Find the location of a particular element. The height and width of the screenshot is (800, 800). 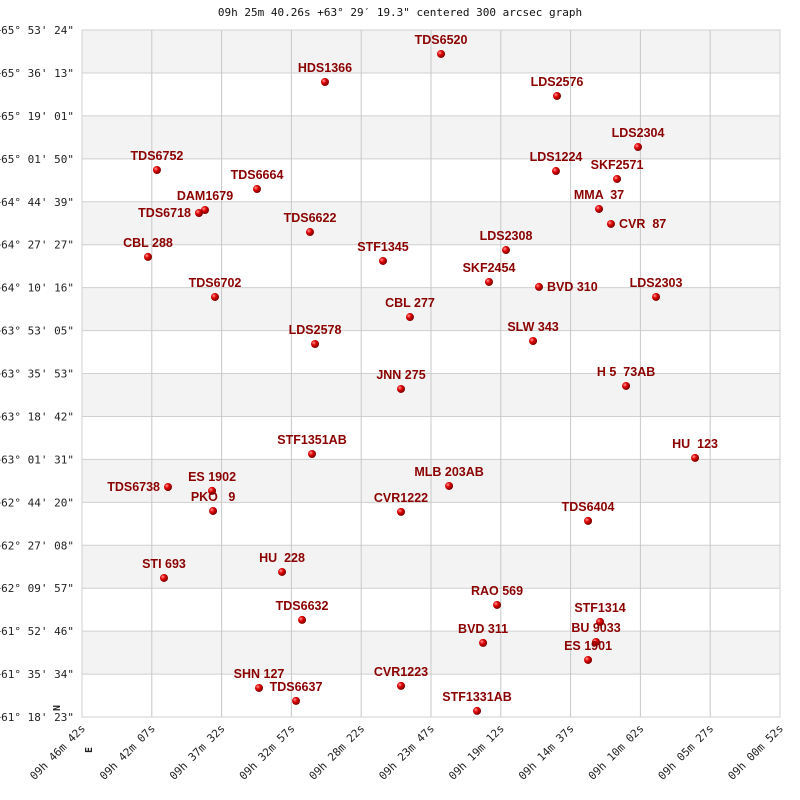

star-point: TDS6637 is located at coordinates (296, 692).